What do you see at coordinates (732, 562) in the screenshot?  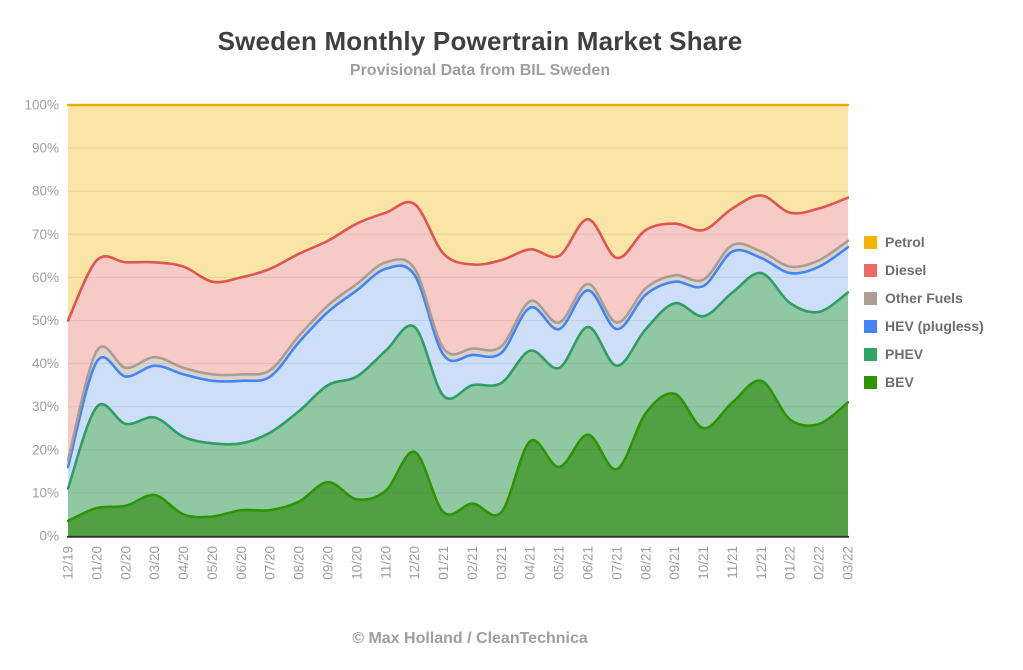 I see `x-tick-label: 11/21` at bounding box center [732, 562].